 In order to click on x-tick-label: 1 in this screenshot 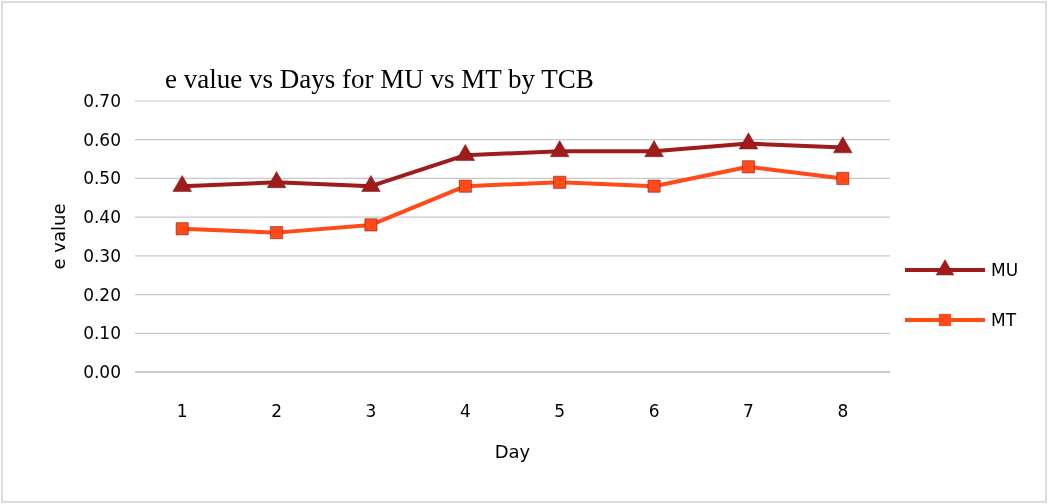, I will do `click(182, 411)`.